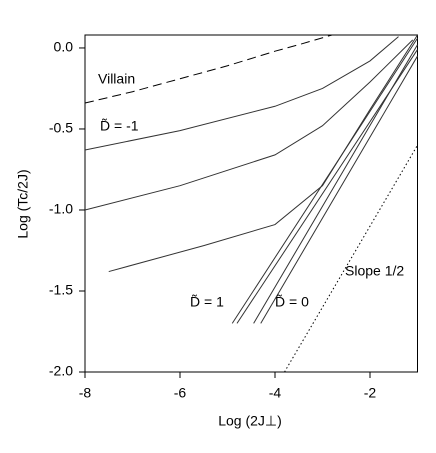 Image resolution: width=436 pixels, height=453 pixels. Describe the element at coordinates (64, 47) in the screenshot. I see `y-tick-label: 0.0` at that location.